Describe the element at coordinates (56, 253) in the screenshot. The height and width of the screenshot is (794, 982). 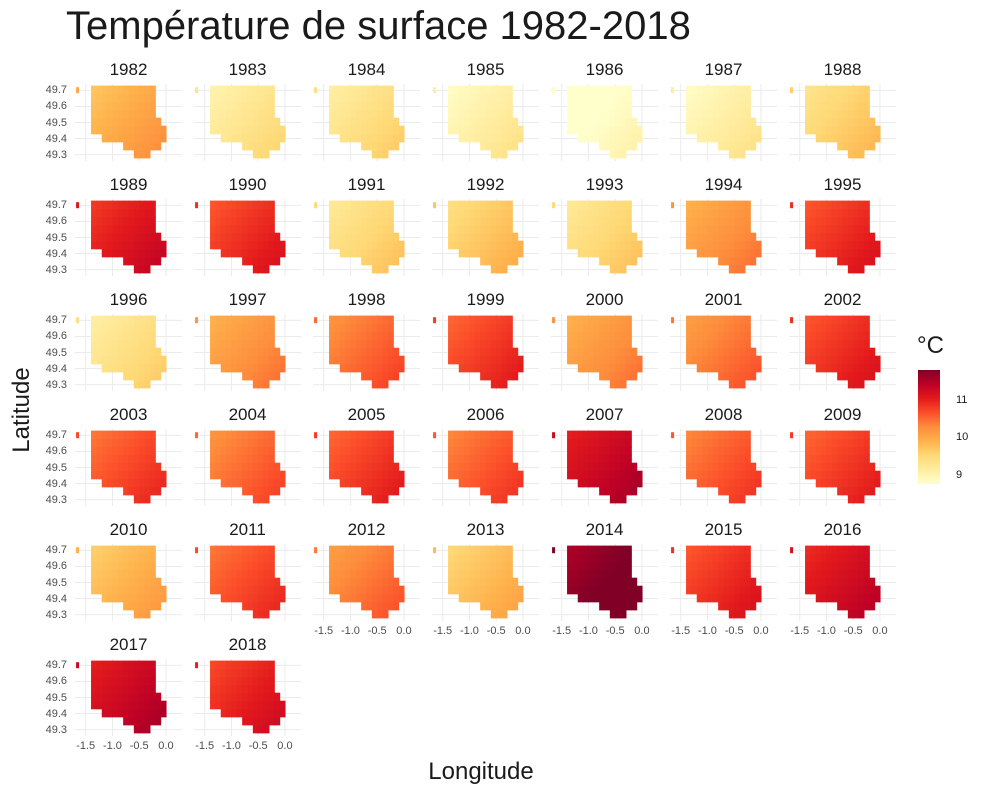
I see `y-tick-label: 49.4` at that location.